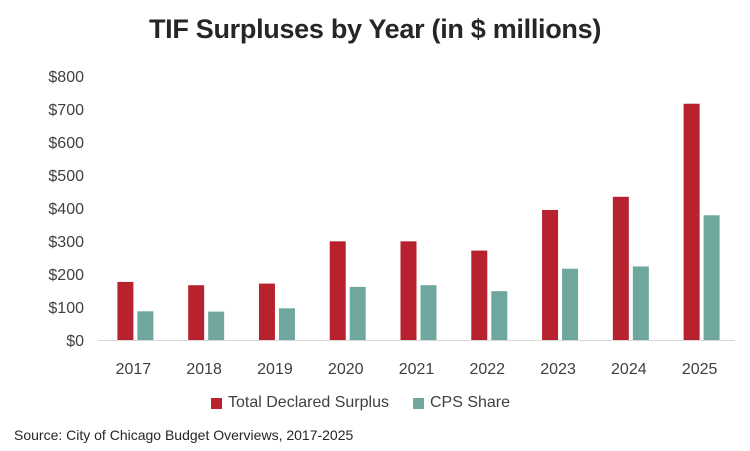  I want to click on y-tick-label: $300, so click(66, 242).